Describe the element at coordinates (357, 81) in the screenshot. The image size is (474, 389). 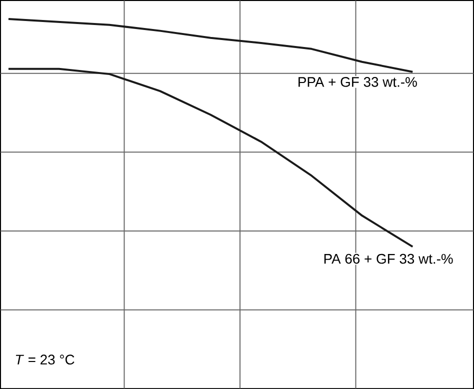
I see `series-label: PPA + GF 33 wt.-%` at that location.